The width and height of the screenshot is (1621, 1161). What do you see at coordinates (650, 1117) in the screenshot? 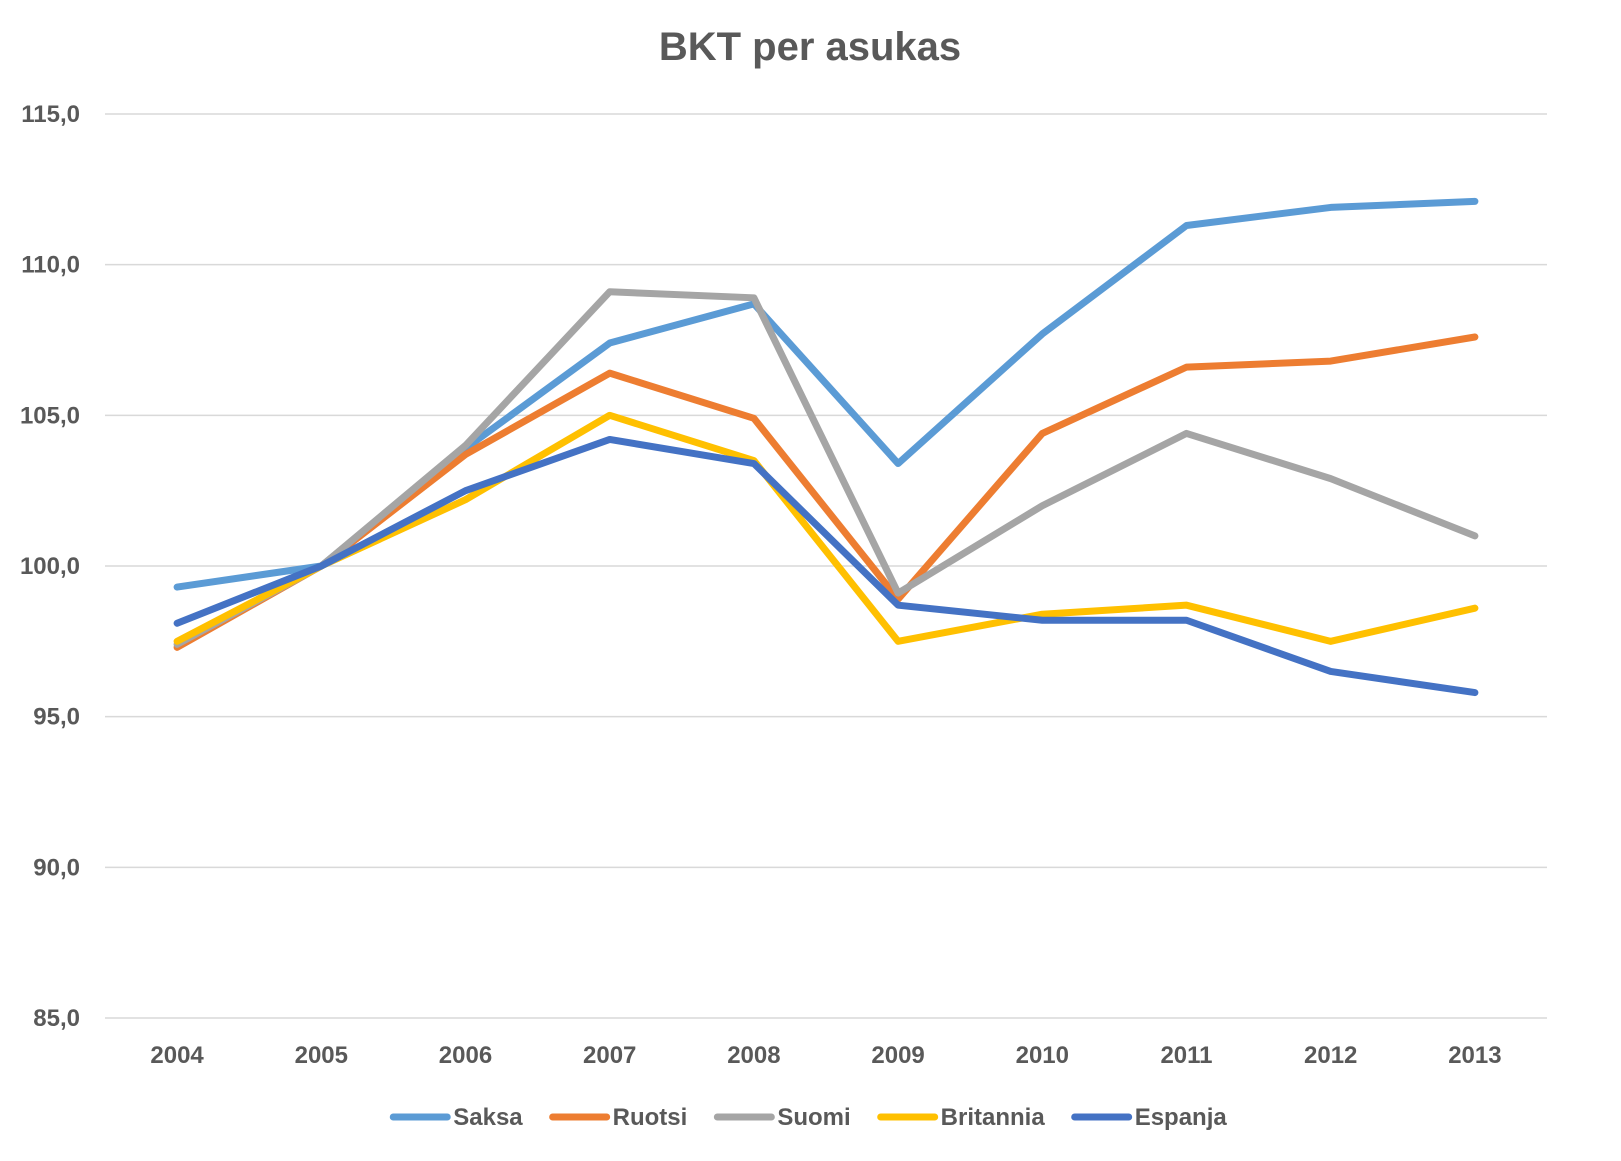
I see `legend-label: Ruotsi` at bounding box center [650, 1117].